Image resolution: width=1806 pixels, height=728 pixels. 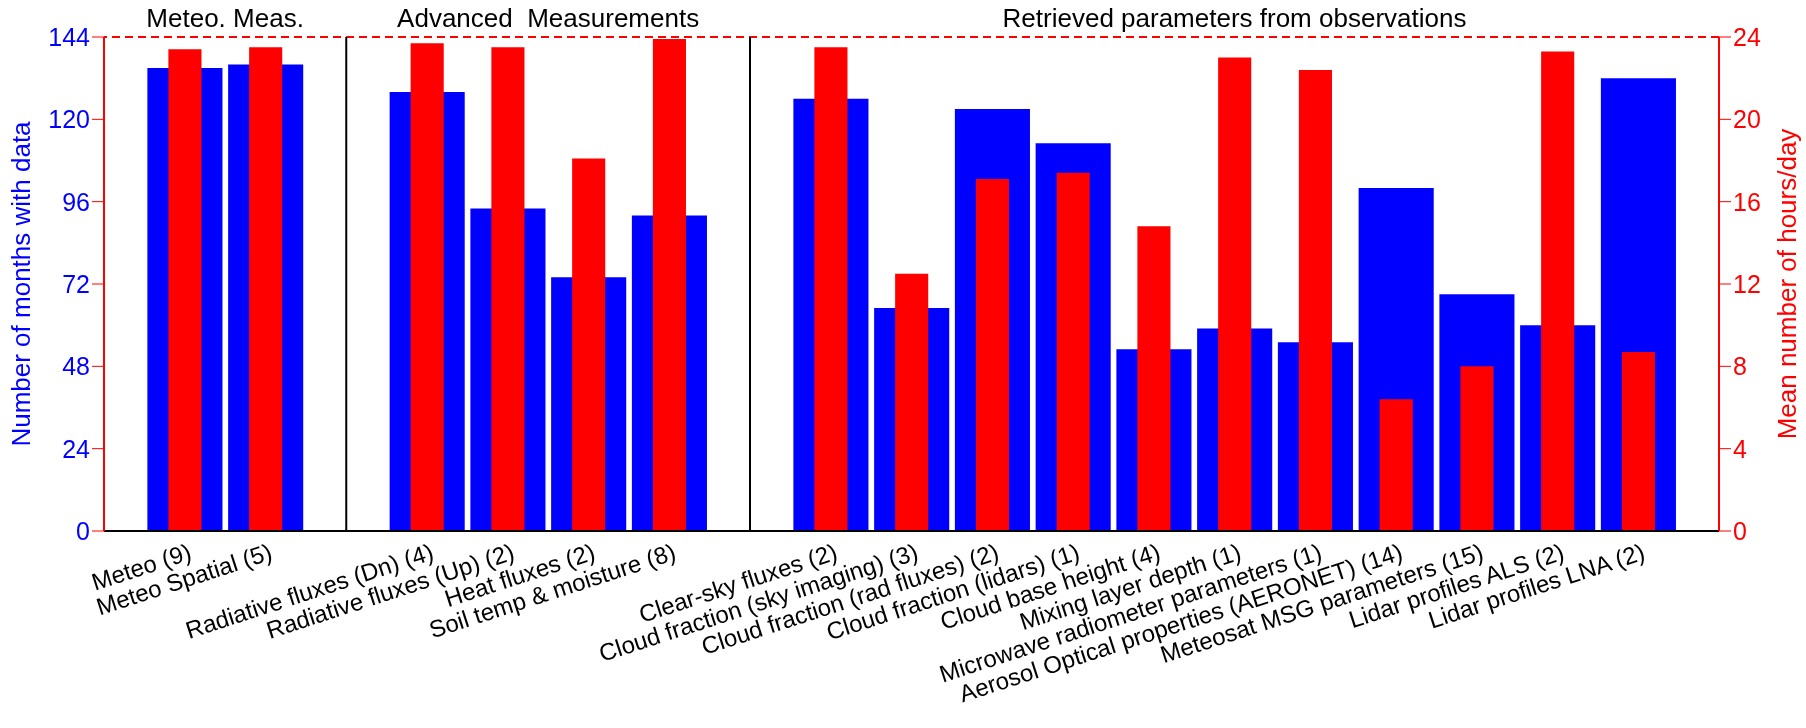 What do you see at coordinates (1740, 448) in the screenshot?
I see `y2-tick-label: 4` at bounding box center [1740, 448].